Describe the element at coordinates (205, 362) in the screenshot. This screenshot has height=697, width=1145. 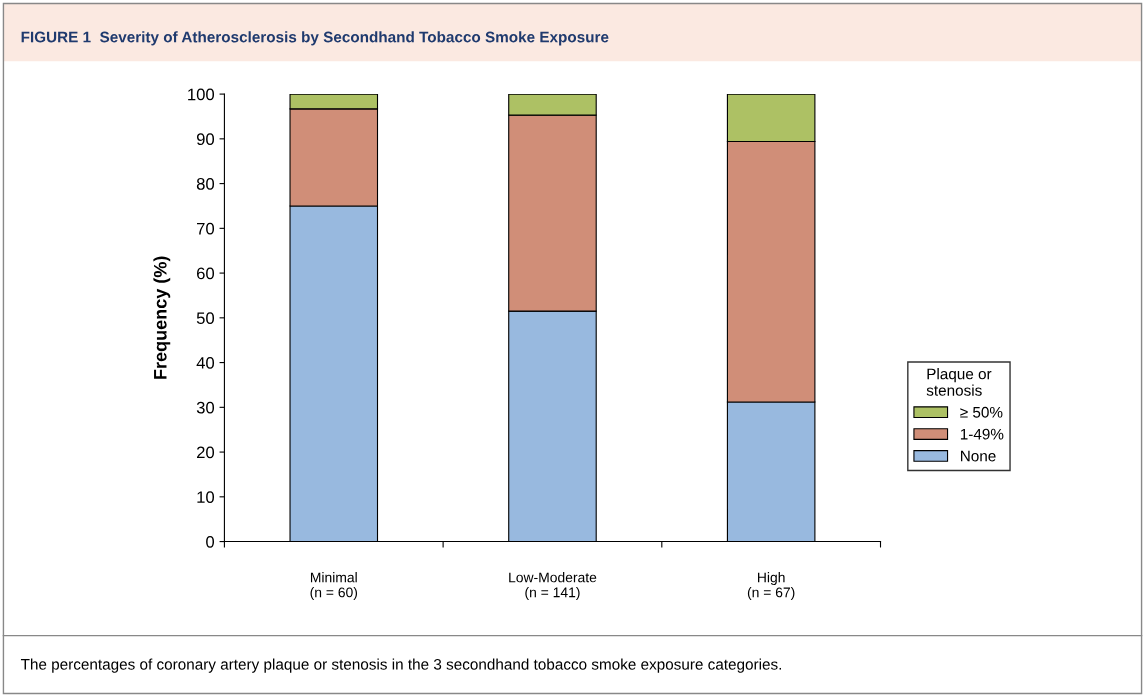
I see `y-tick-label: 40` at that location.